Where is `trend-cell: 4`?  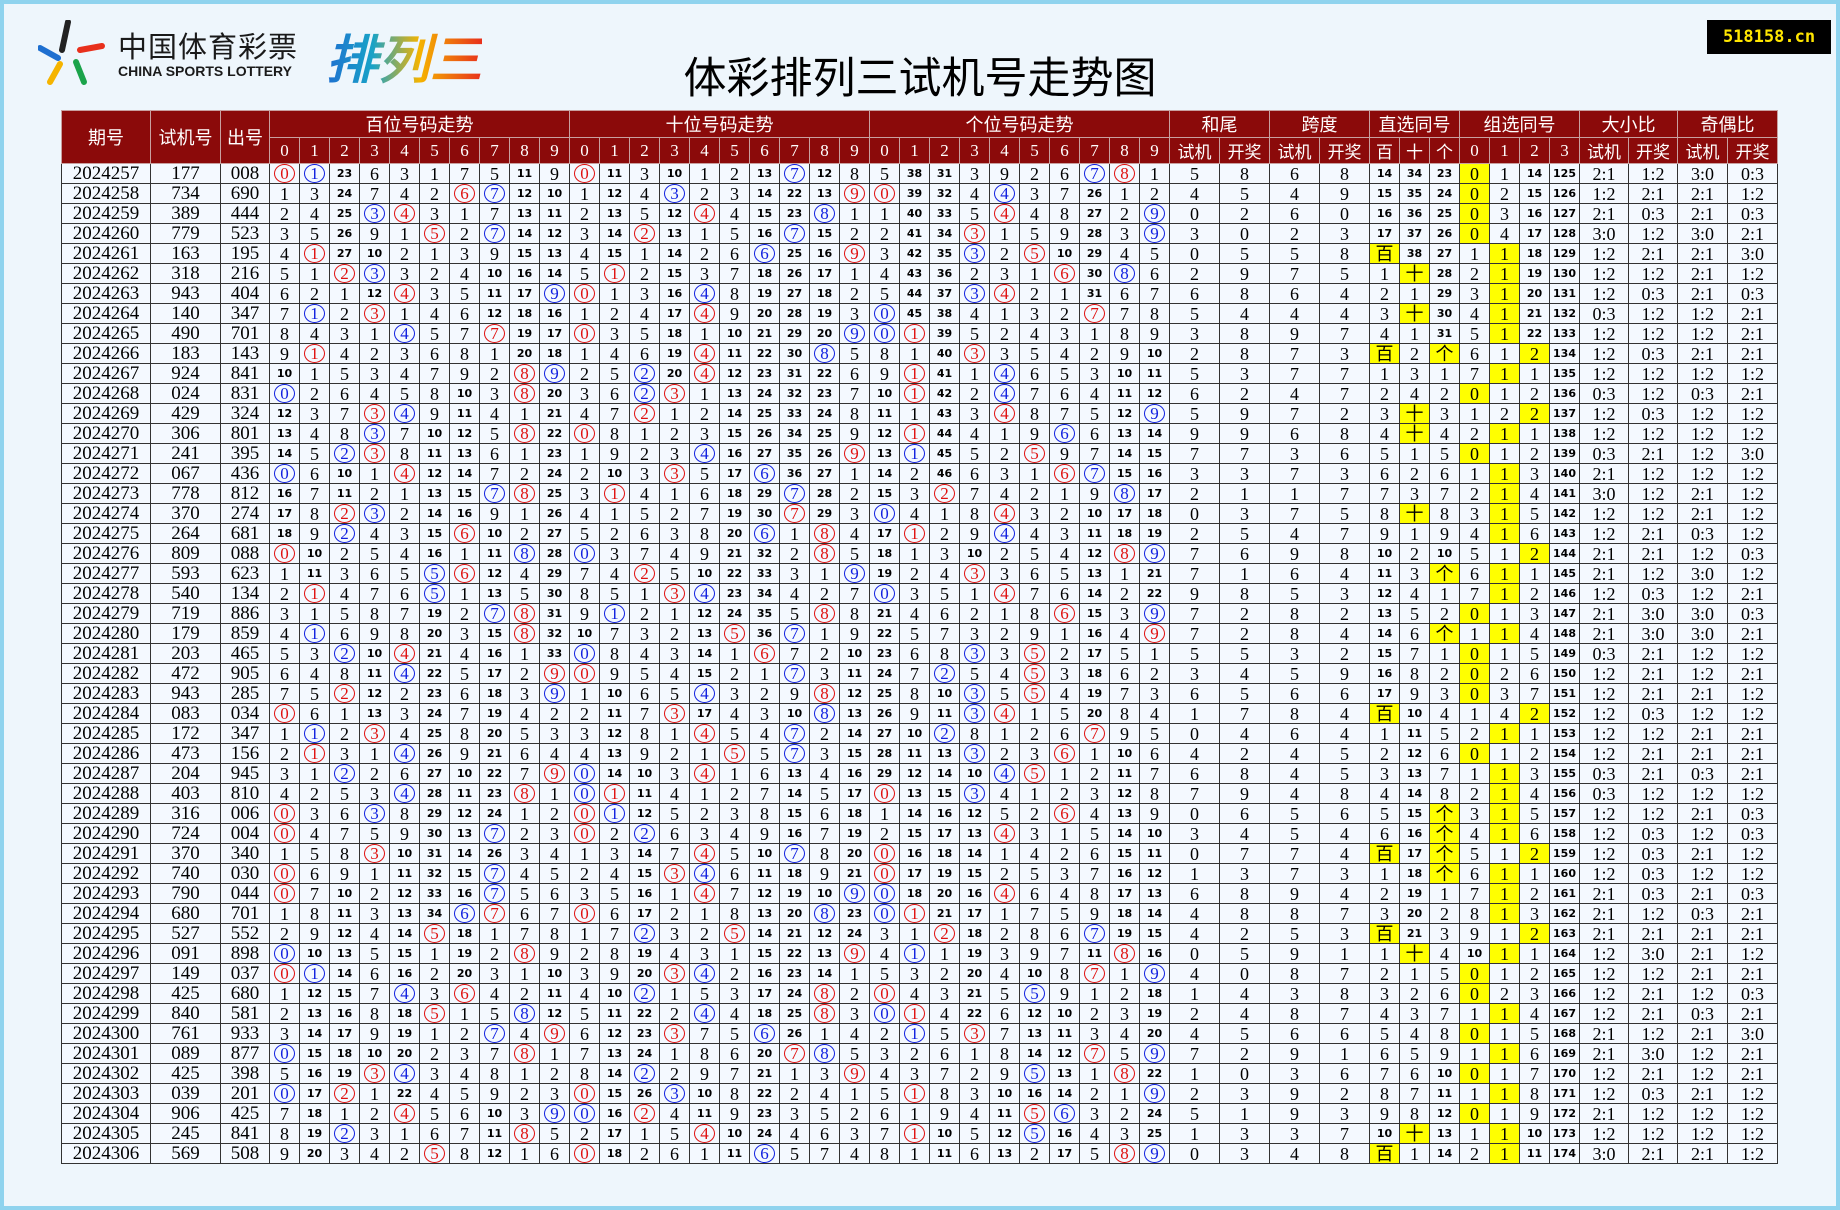 trend-cell: 4 is located at coordinates (1004, 193).